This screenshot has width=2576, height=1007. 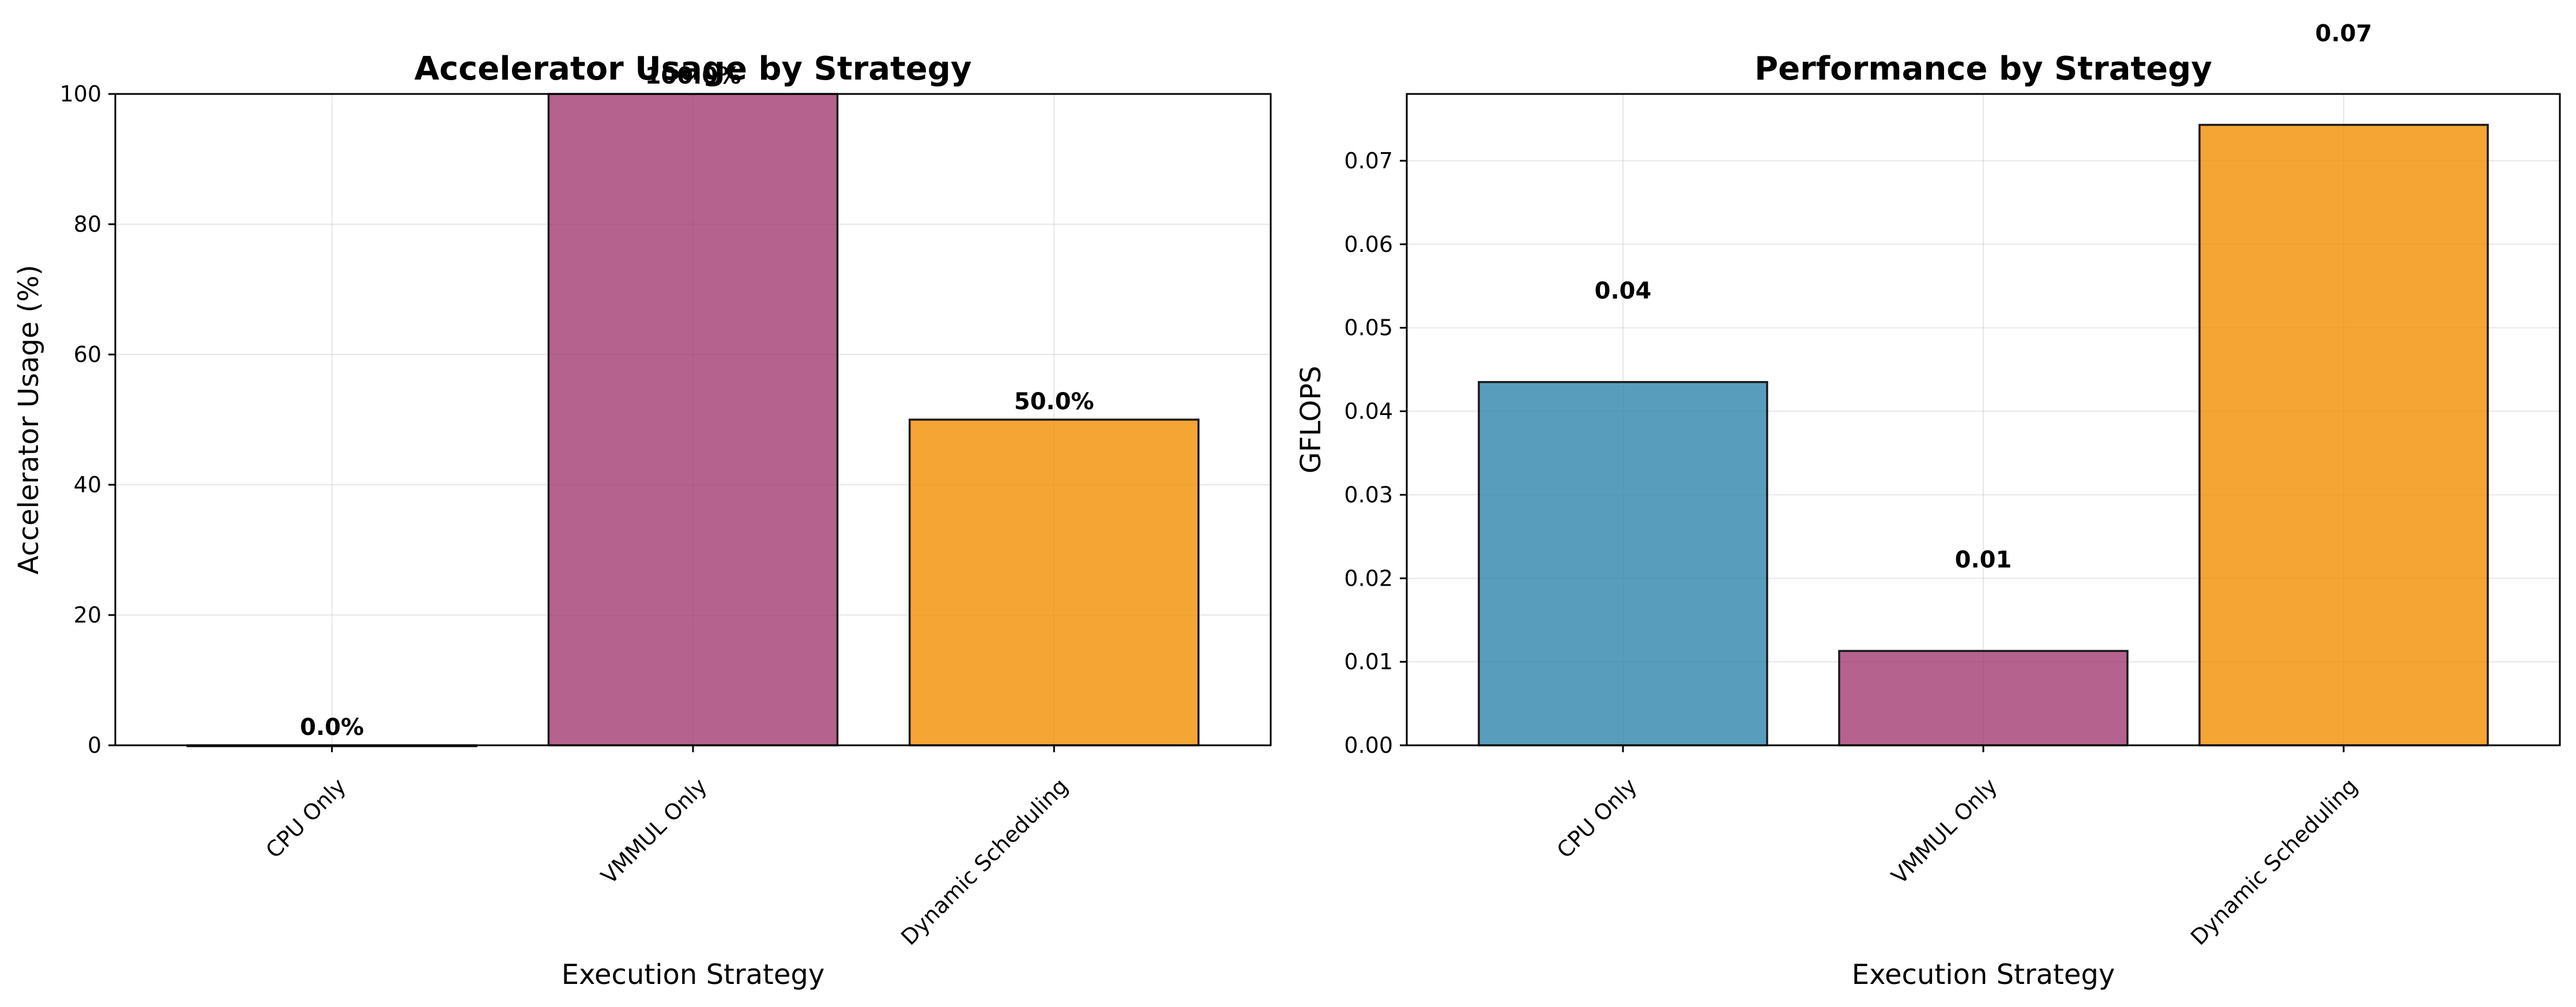 I want to click on value-label: 0.07, so click(x=2343, y=34).